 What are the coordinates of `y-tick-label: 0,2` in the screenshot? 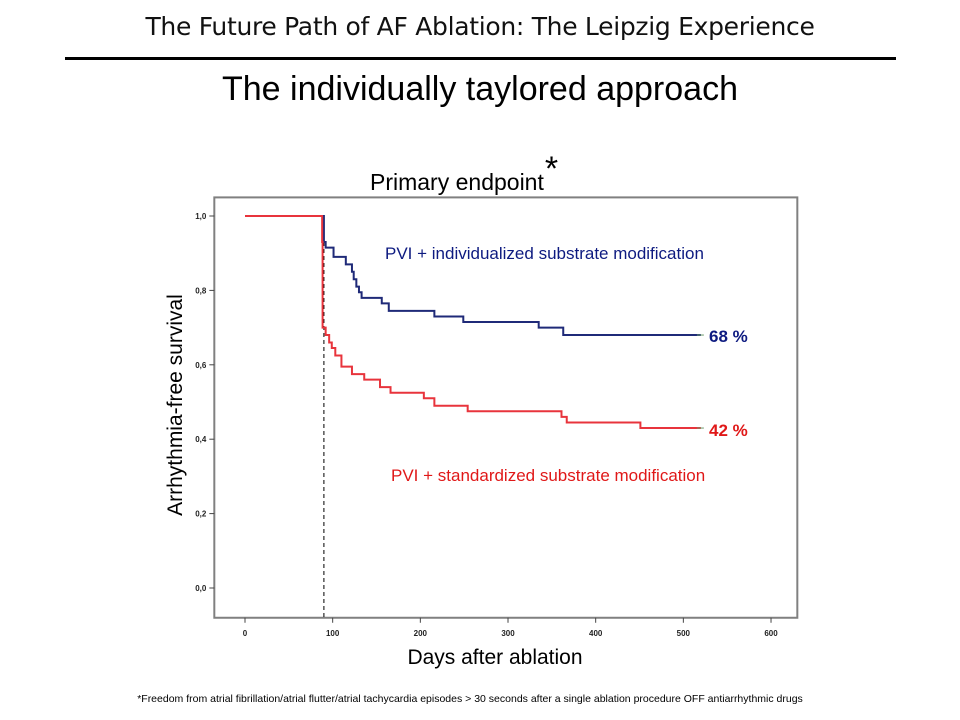 It's located at (201, 514).